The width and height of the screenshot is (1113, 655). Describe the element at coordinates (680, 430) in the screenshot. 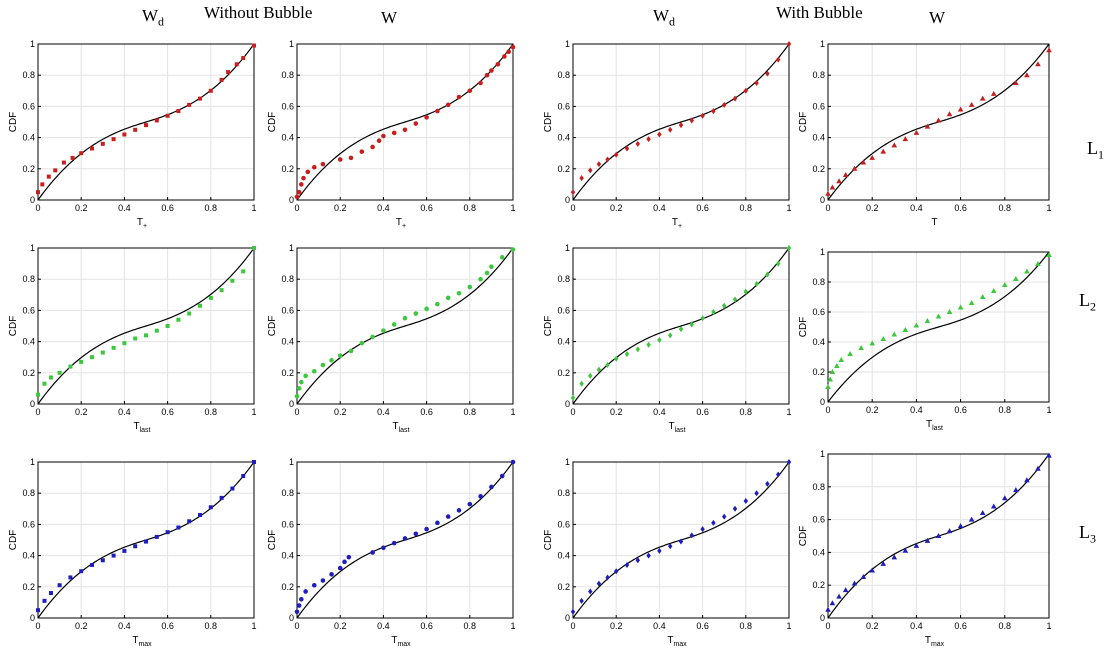

I see `x-axis-label-sub: last` at that location.